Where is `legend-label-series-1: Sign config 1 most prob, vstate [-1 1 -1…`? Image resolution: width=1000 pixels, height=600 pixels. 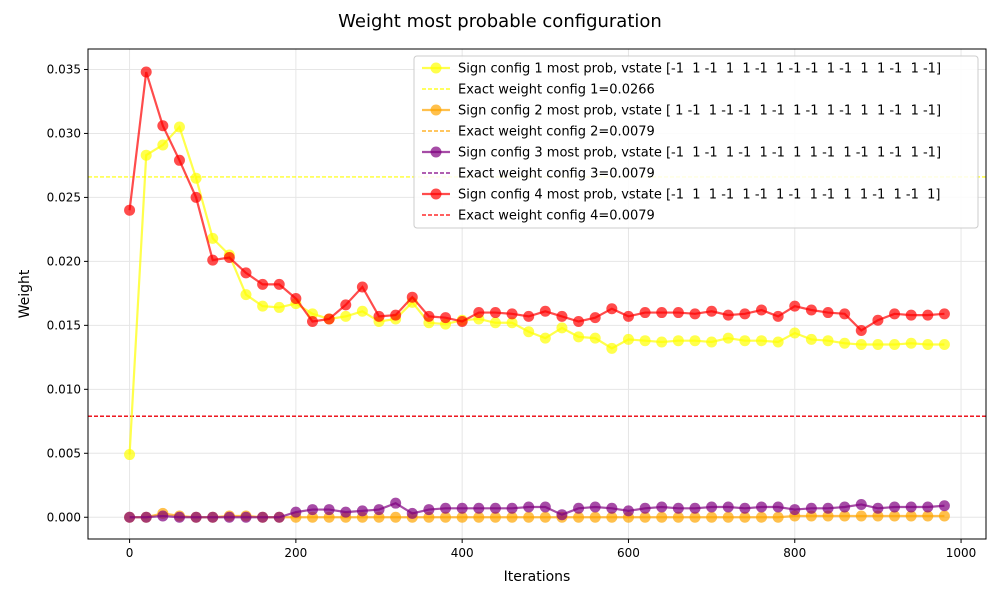
legend-label-series-1: Sign config 1 most prob, vstate [-1 1 -1… is located at coordinates (699, 69).